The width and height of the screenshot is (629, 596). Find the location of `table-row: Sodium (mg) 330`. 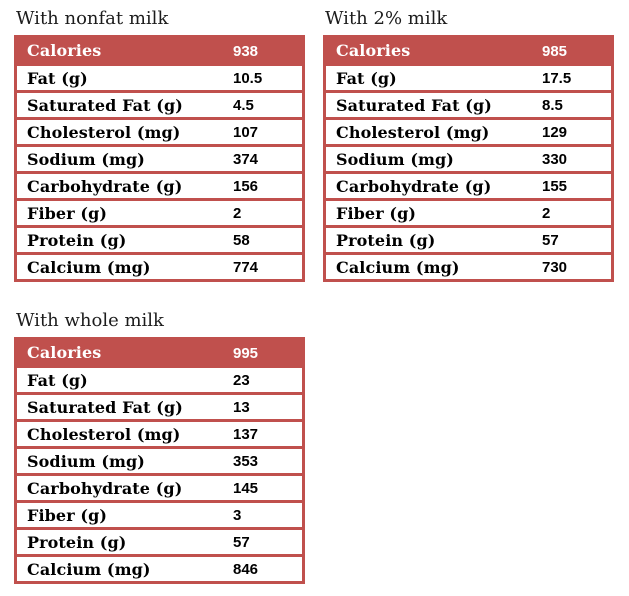

table-row: Sodium (mg) 330 is located at coordinates (468, 159).